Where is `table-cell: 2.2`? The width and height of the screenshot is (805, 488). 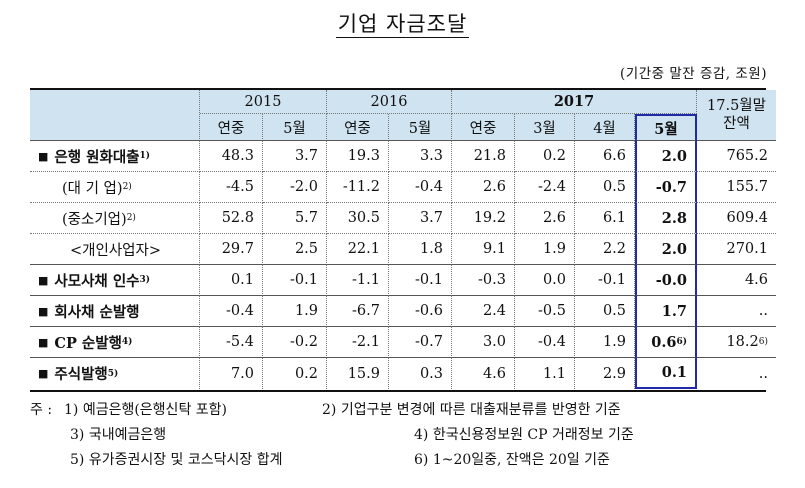 table-cell: 2.2 is located at coordinates (605, 249).